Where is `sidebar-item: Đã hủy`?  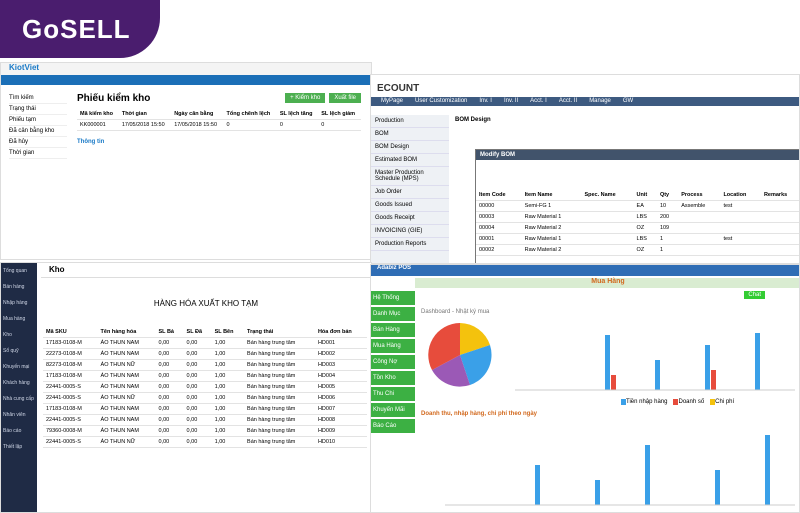
sidebar-item: Đã hủy is located at coordinates (38, 142).